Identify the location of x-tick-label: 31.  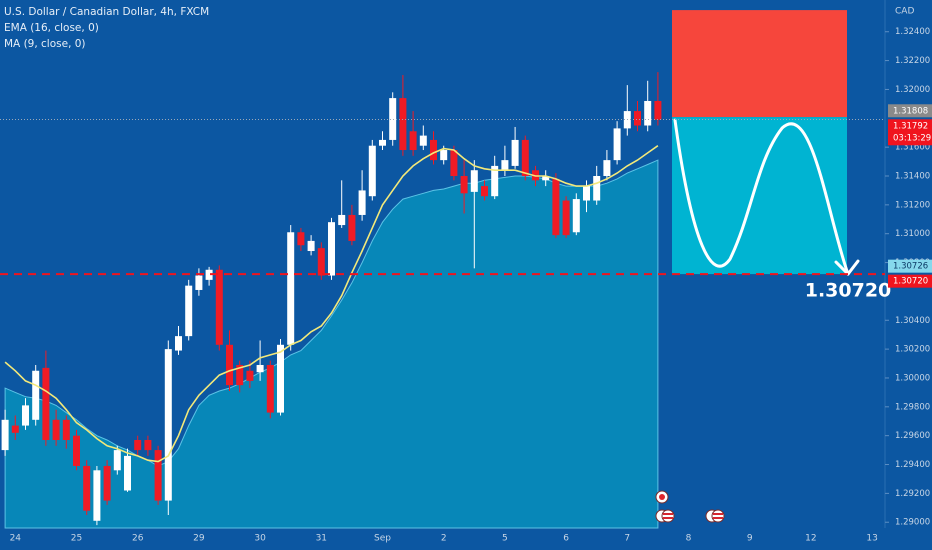
(321, 539).